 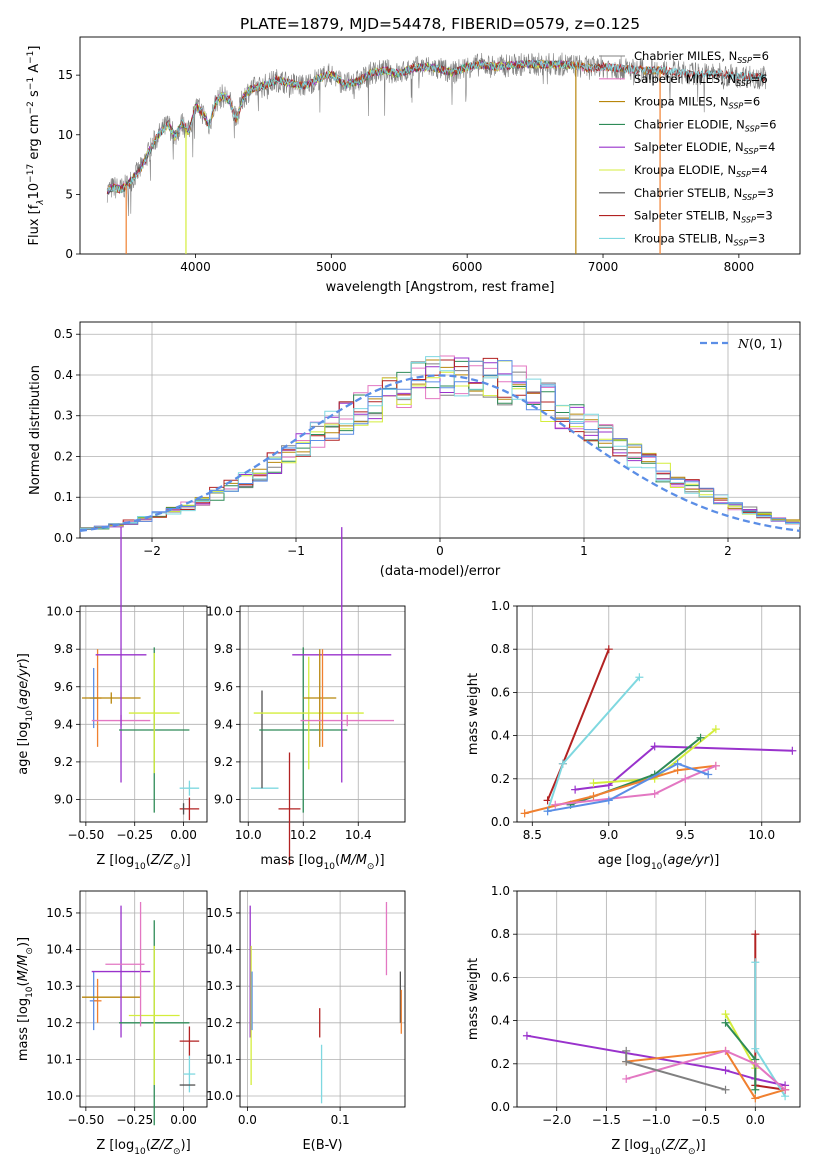 What do you see at coordinates (704, 148) in the screenshot?
I see `legend-label: Salpeter ELODIE, NSSP=4` at bounding box center [704, 148].